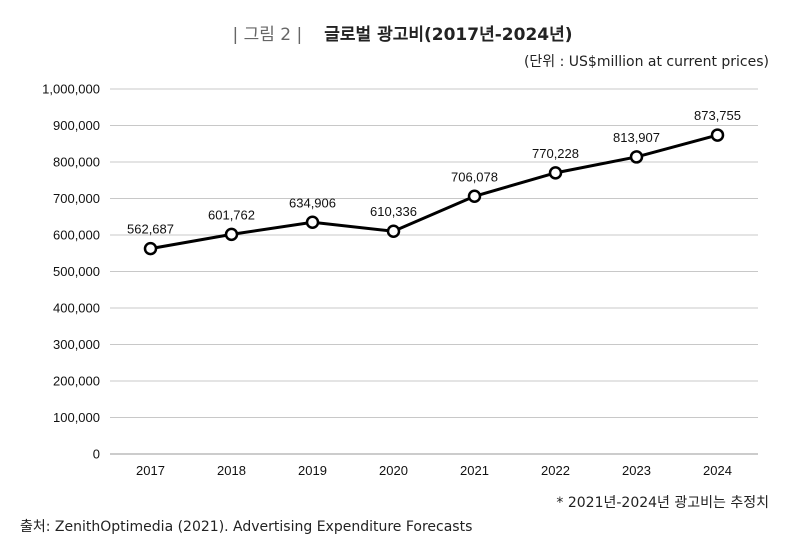 The width and height of the screenshot is (805, 555). I want to click on data-label: 610,336, so click(393, 211).